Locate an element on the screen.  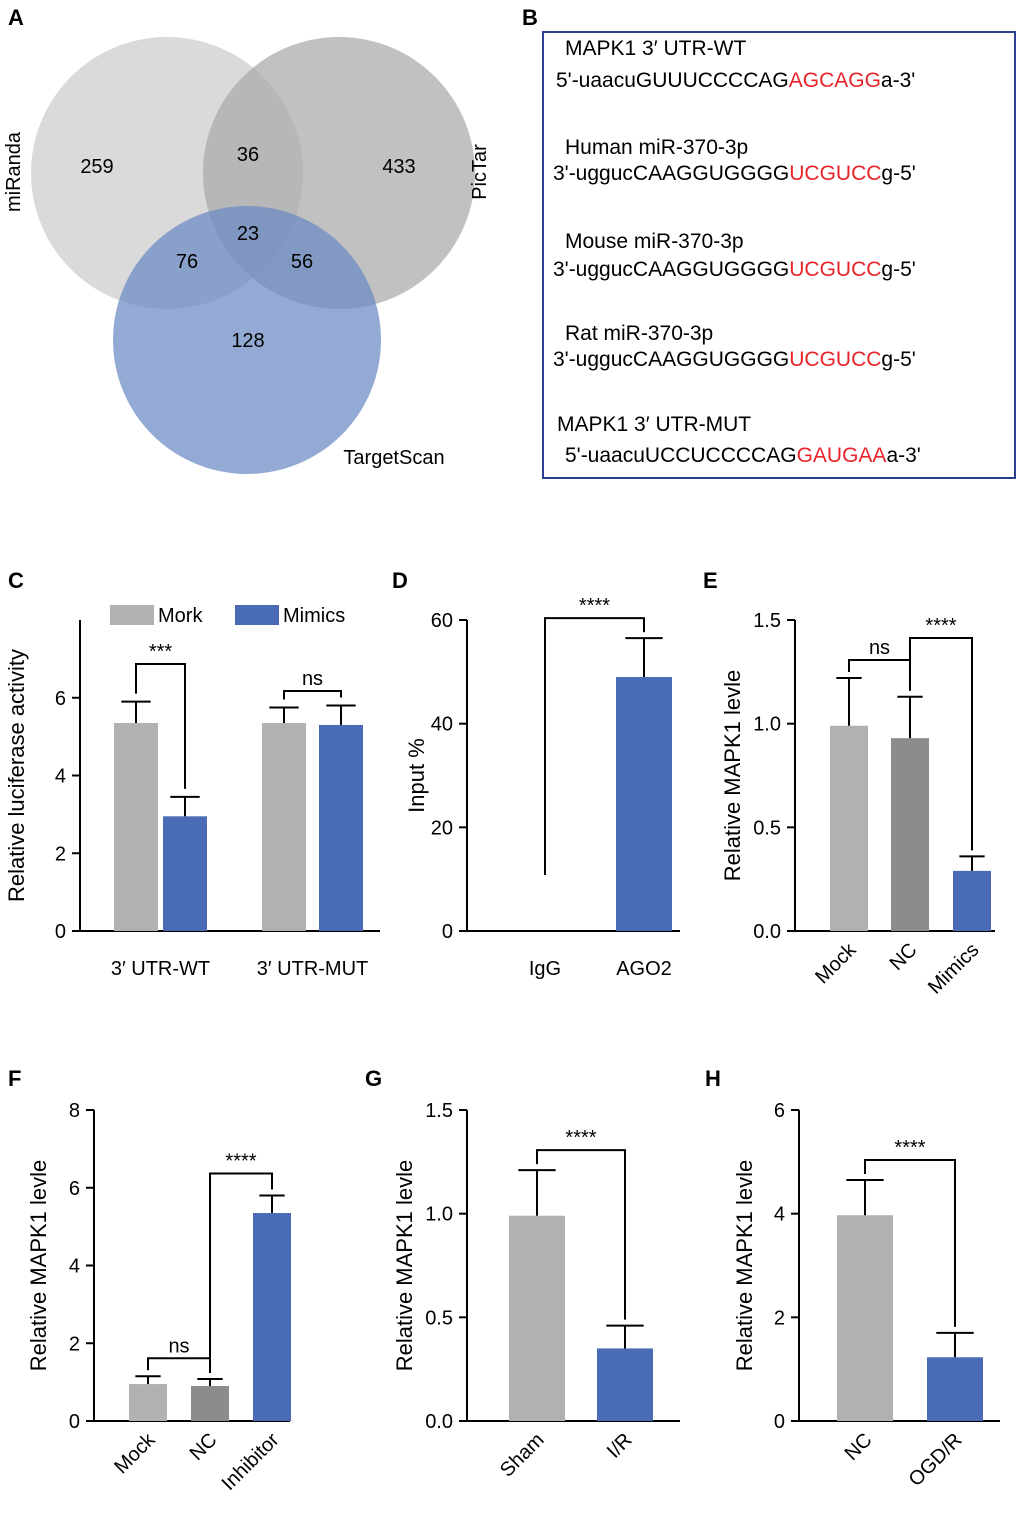
sequence-box is located at coordinates (779, 255).